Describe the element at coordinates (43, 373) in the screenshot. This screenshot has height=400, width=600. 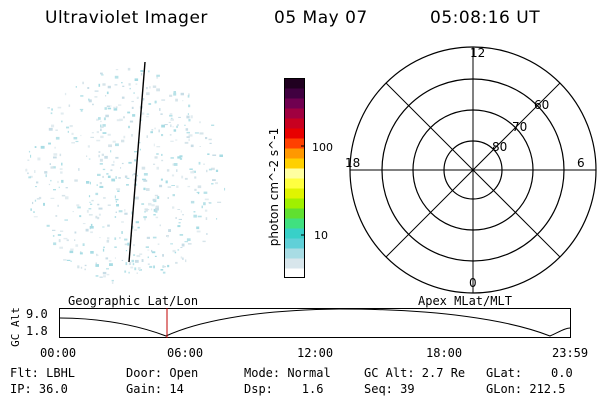
I see `status-flt: Flt: LBHL` at that location.